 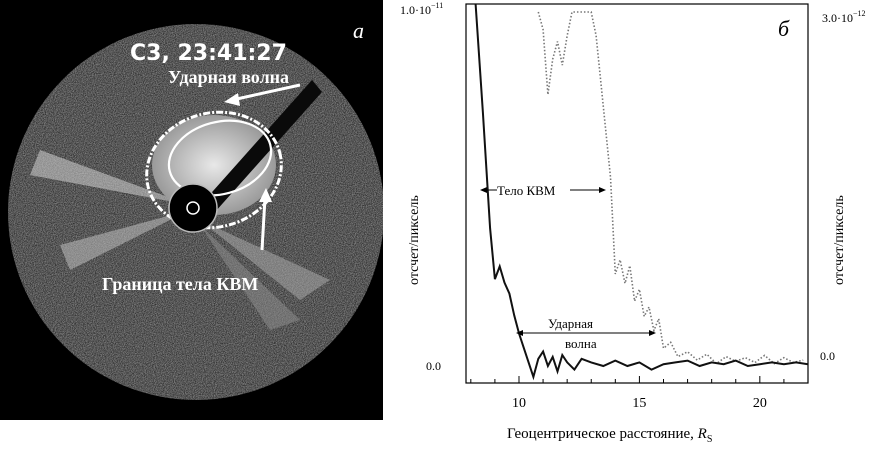 I want to click on shock-label: Ударная волна, so click(x=228, y=77).